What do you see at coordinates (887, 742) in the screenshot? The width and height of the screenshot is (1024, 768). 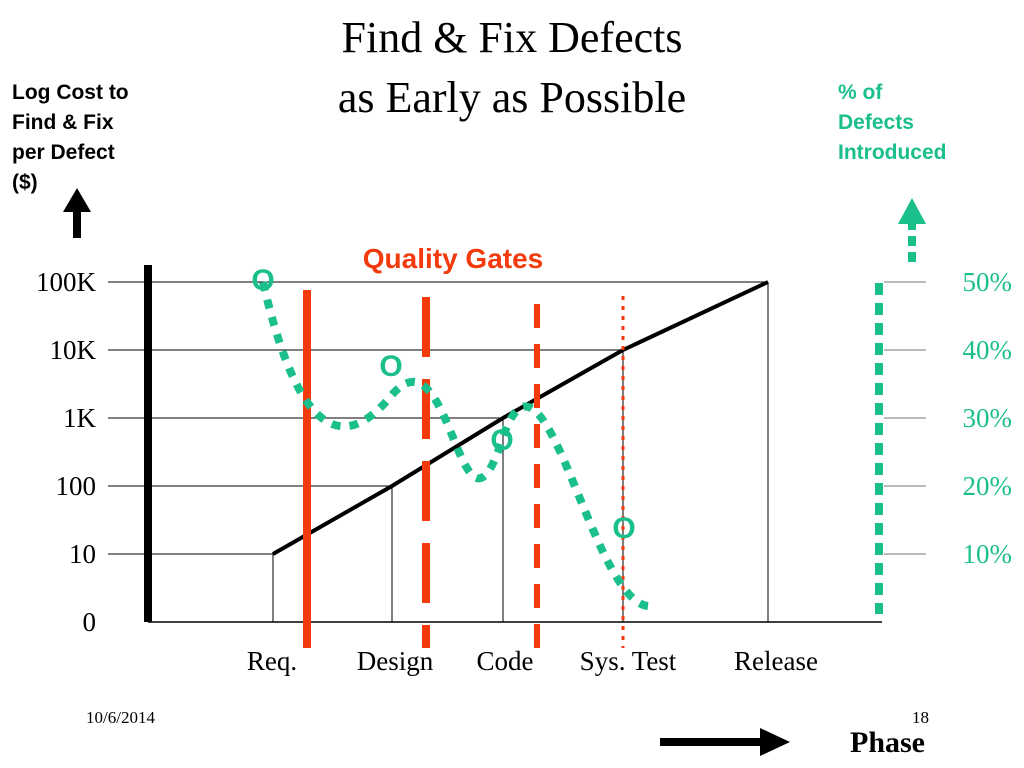 I see `x-axis-label: Phase` at bounding box center [887, 742].